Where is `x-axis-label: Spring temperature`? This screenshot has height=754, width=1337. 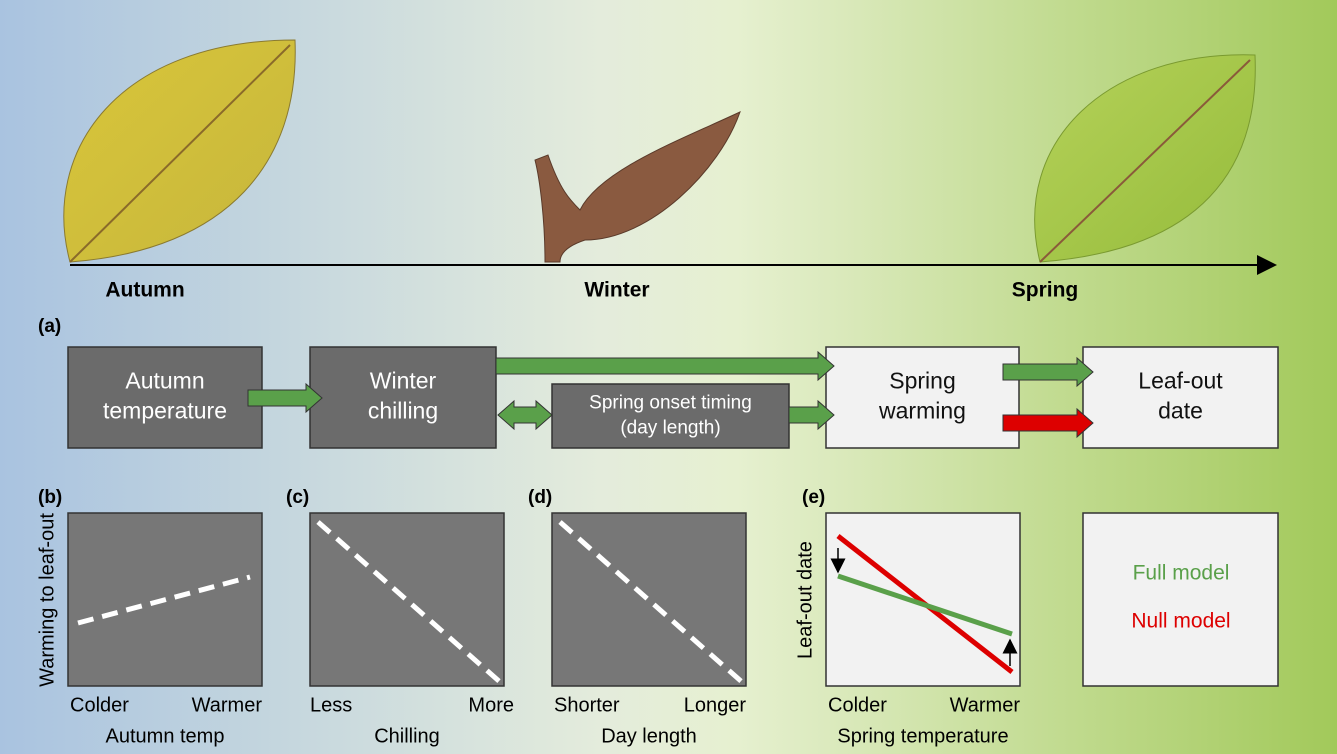
x-axis-label: Spring temperature is located at coordinates (922, 736).